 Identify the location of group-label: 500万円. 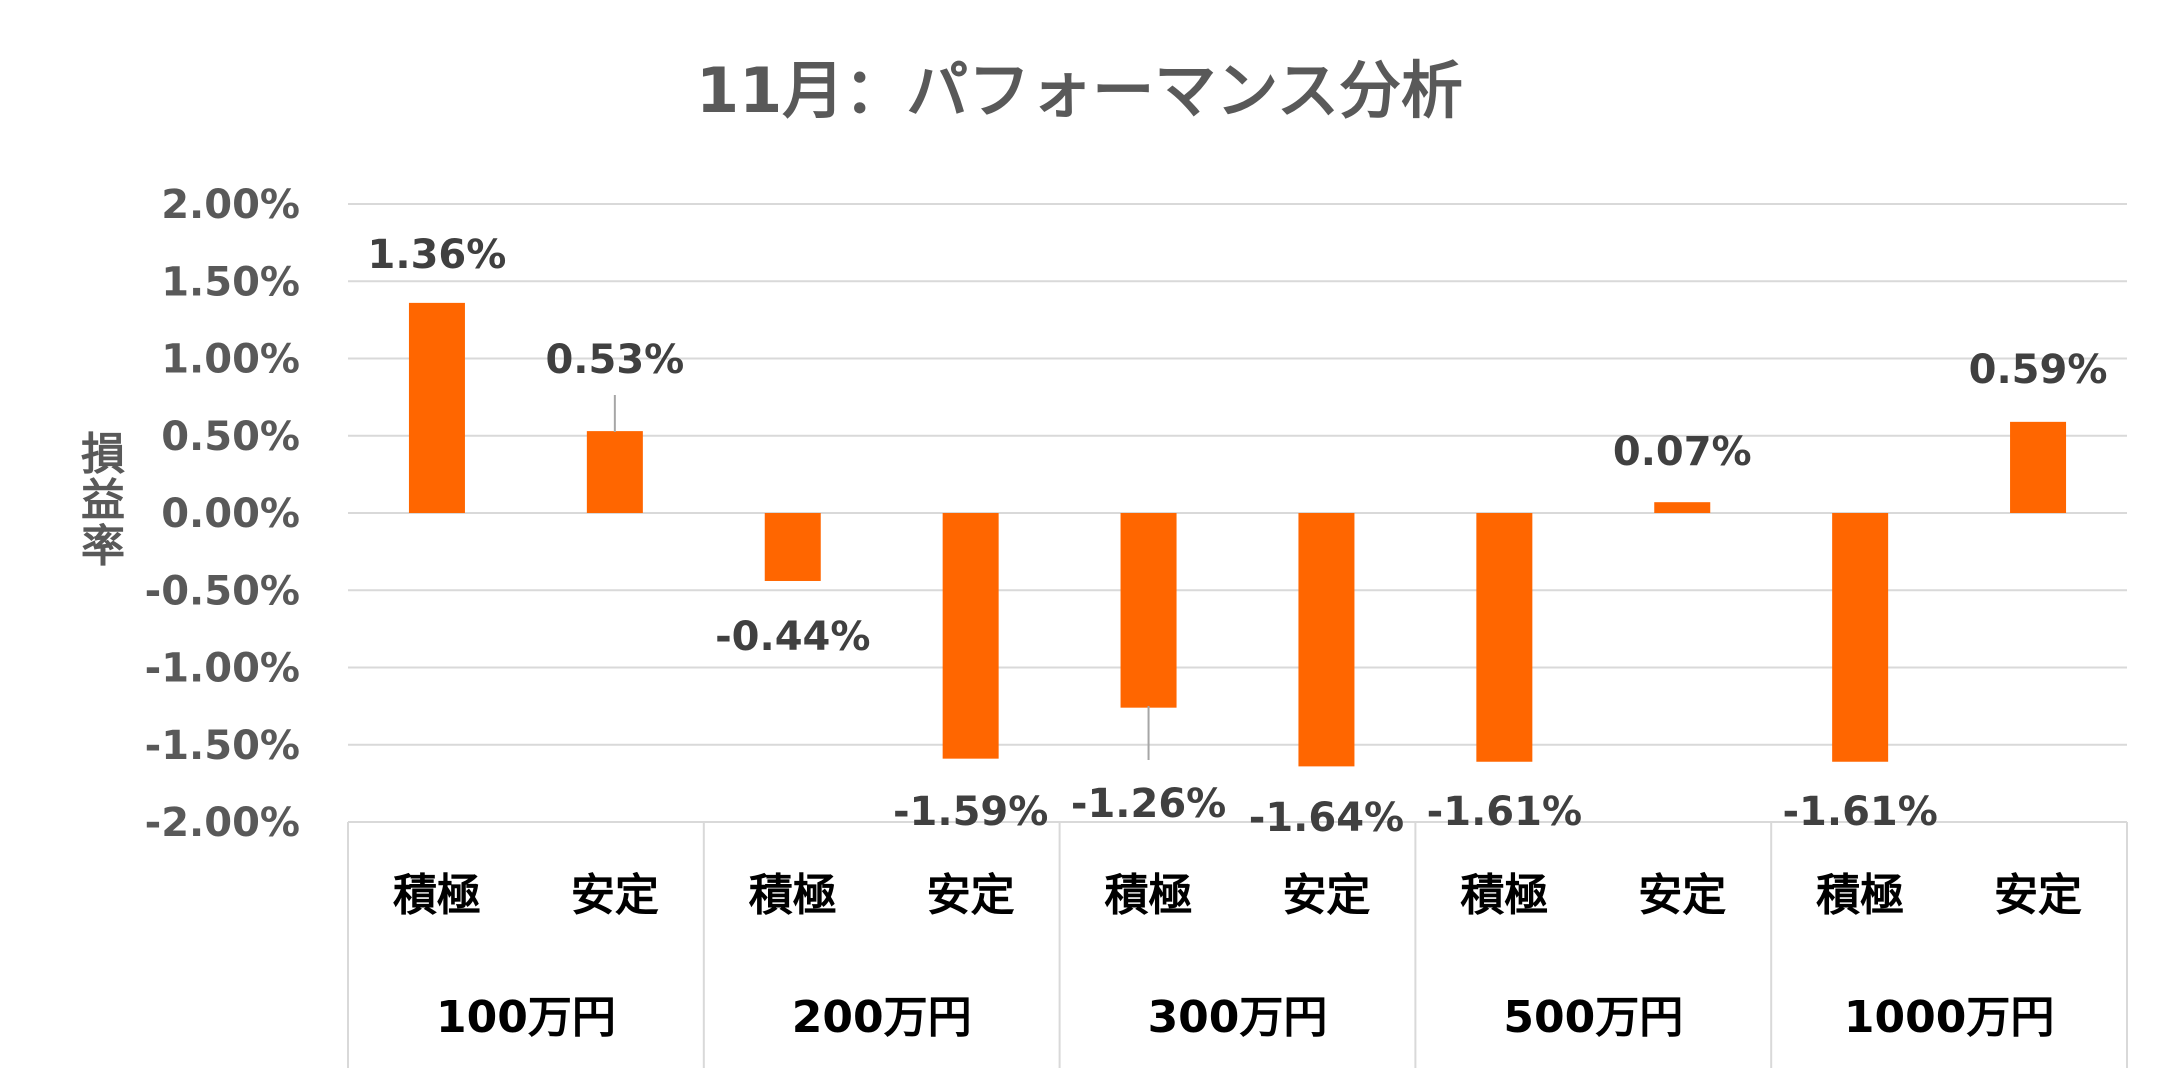
(1593, 1017).